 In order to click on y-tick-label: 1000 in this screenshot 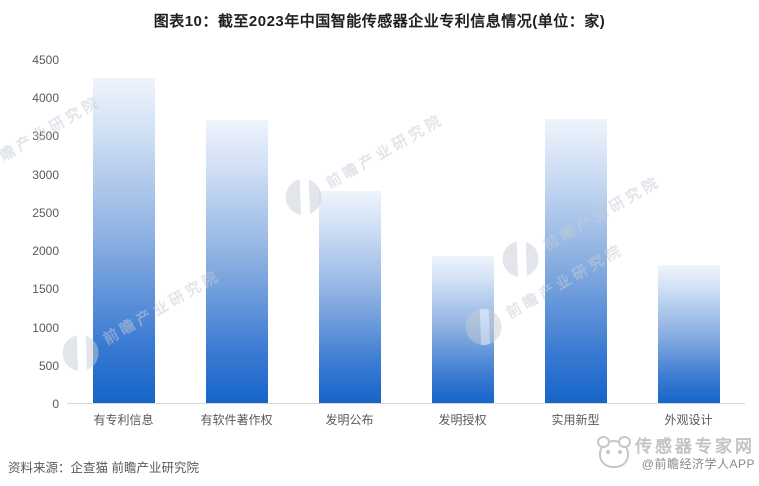, I will do `click(45, 327)`.